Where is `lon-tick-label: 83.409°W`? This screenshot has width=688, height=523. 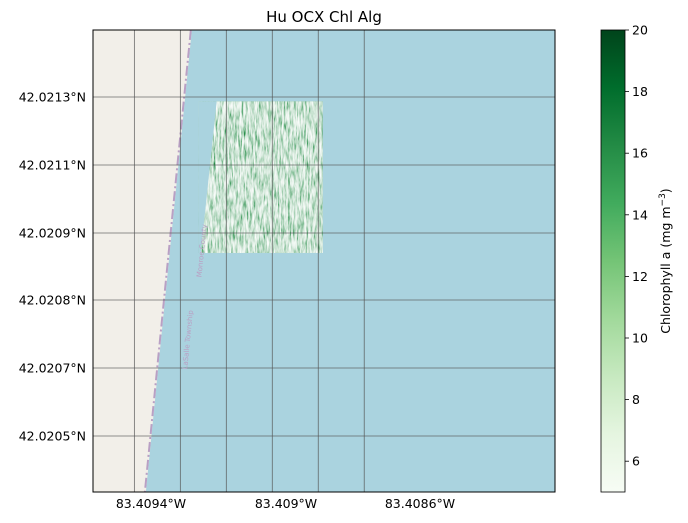
lon-tick-label: 83.409°W is located at coordinates (286, 503).